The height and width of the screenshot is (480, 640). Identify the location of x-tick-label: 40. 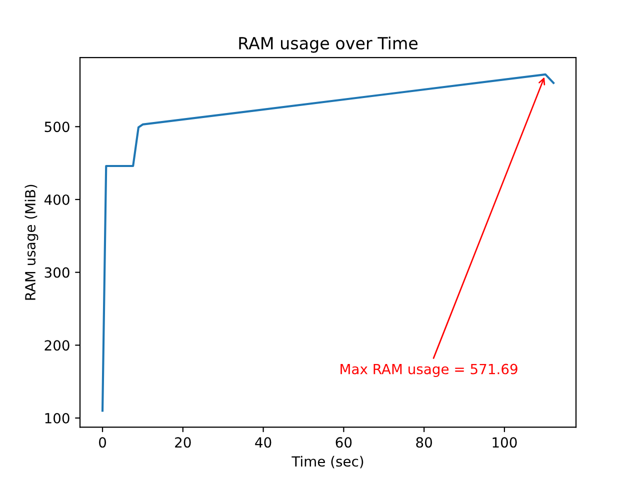
(263, 442).